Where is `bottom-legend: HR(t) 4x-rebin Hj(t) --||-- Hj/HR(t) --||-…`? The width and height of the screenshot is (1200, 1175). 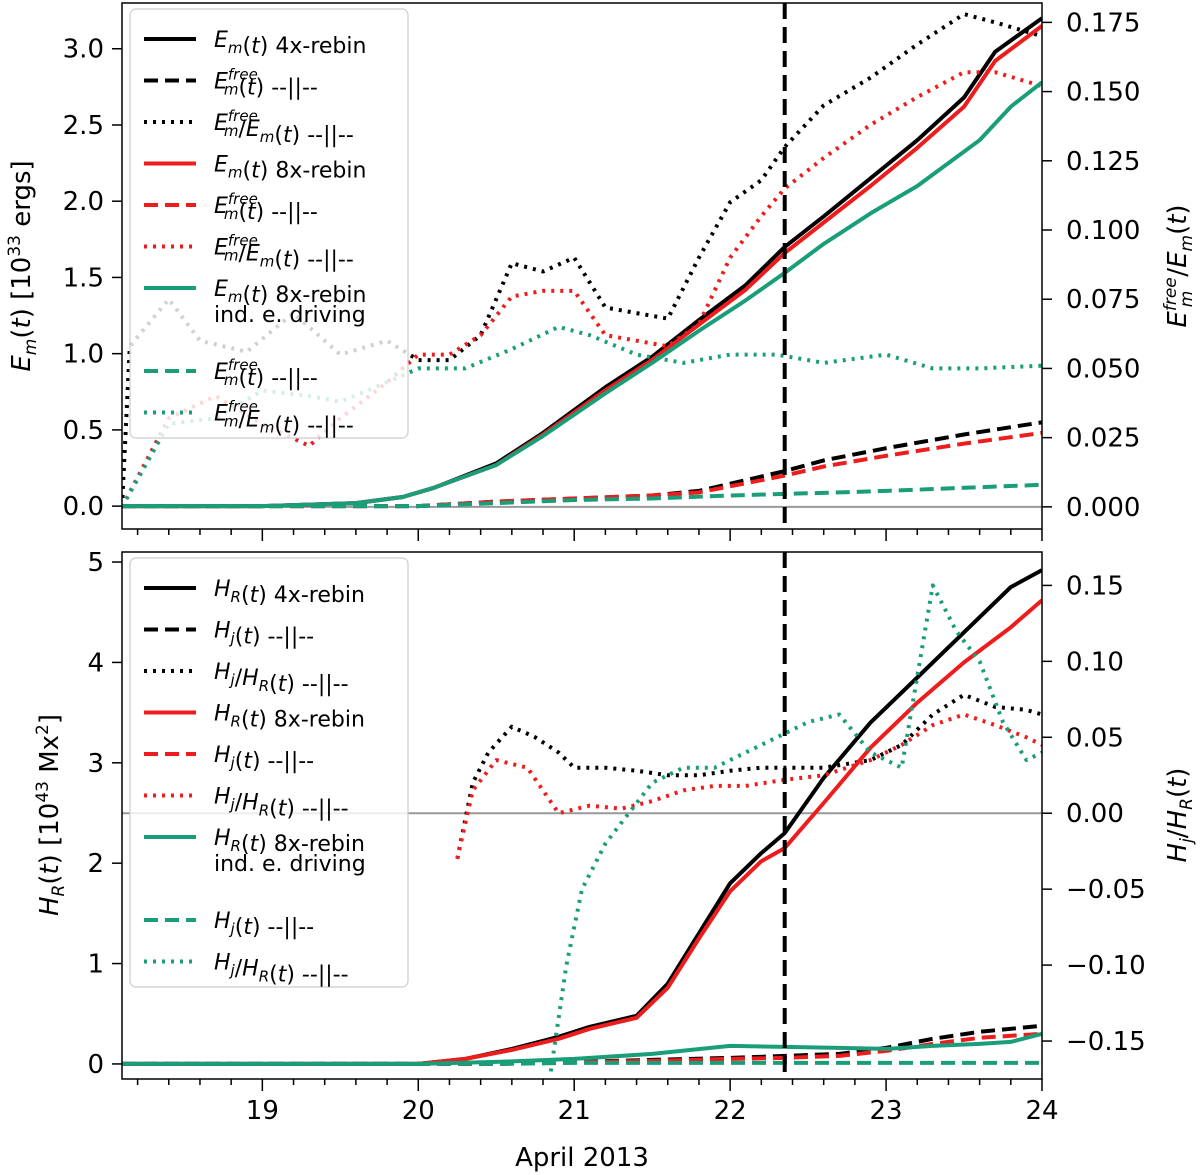
bottom-legend: HR(t) 4x-rebin Hj(t) --||-- Hj/HR(t) --||-… is located at coordinates (269, 772).